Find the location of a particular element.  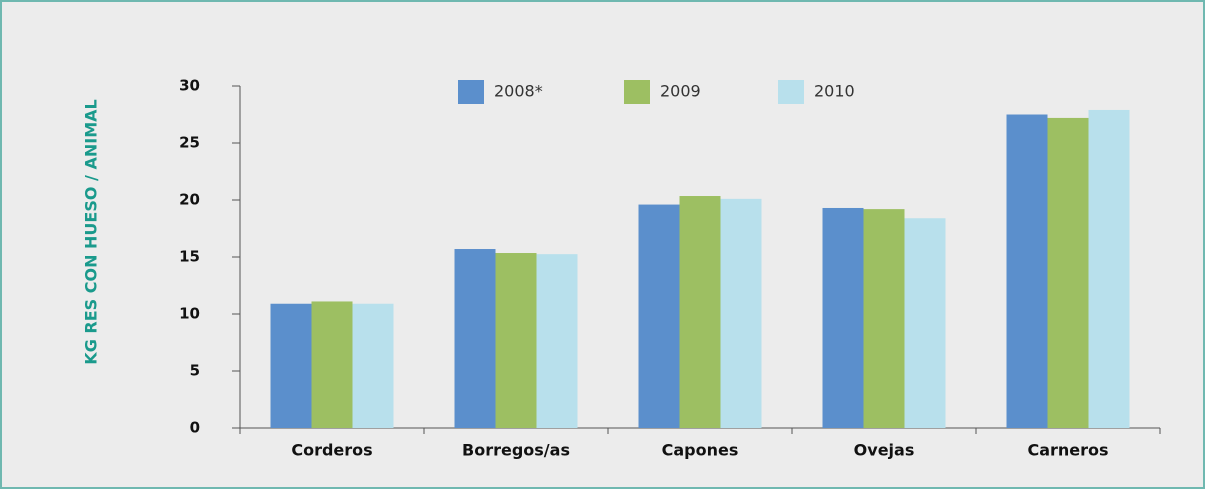

legend-label: 2008* is located at coordinates (518, 91).